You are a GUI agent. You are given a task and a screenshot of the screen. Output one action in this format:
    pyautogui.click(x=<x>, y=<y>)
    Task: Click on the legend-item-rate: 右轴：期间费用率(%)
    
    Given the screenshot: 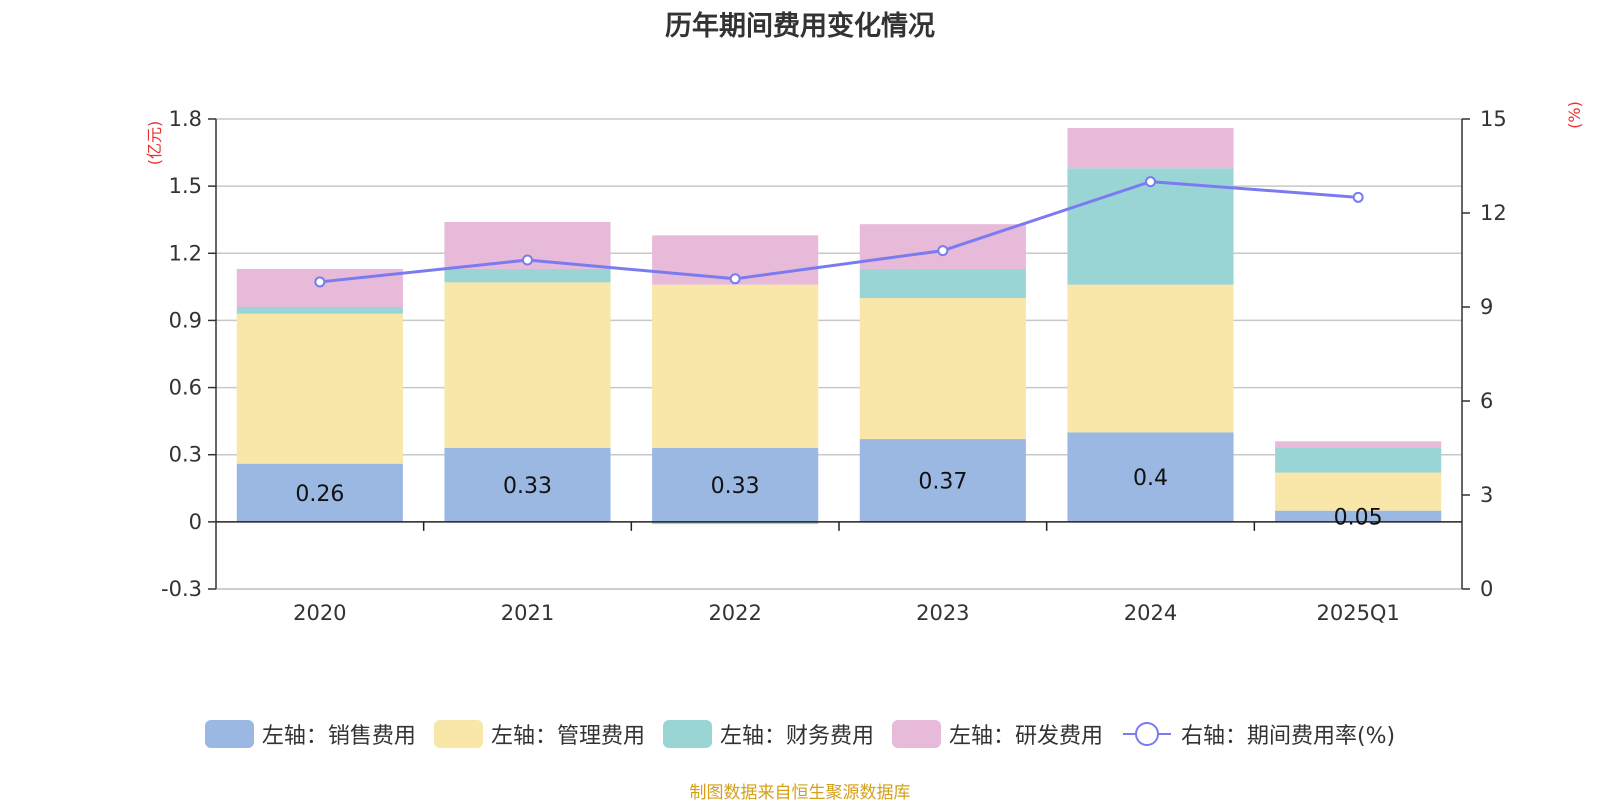 What is the action you would take?
    pyautogui.click(x=1258, y=734)
    